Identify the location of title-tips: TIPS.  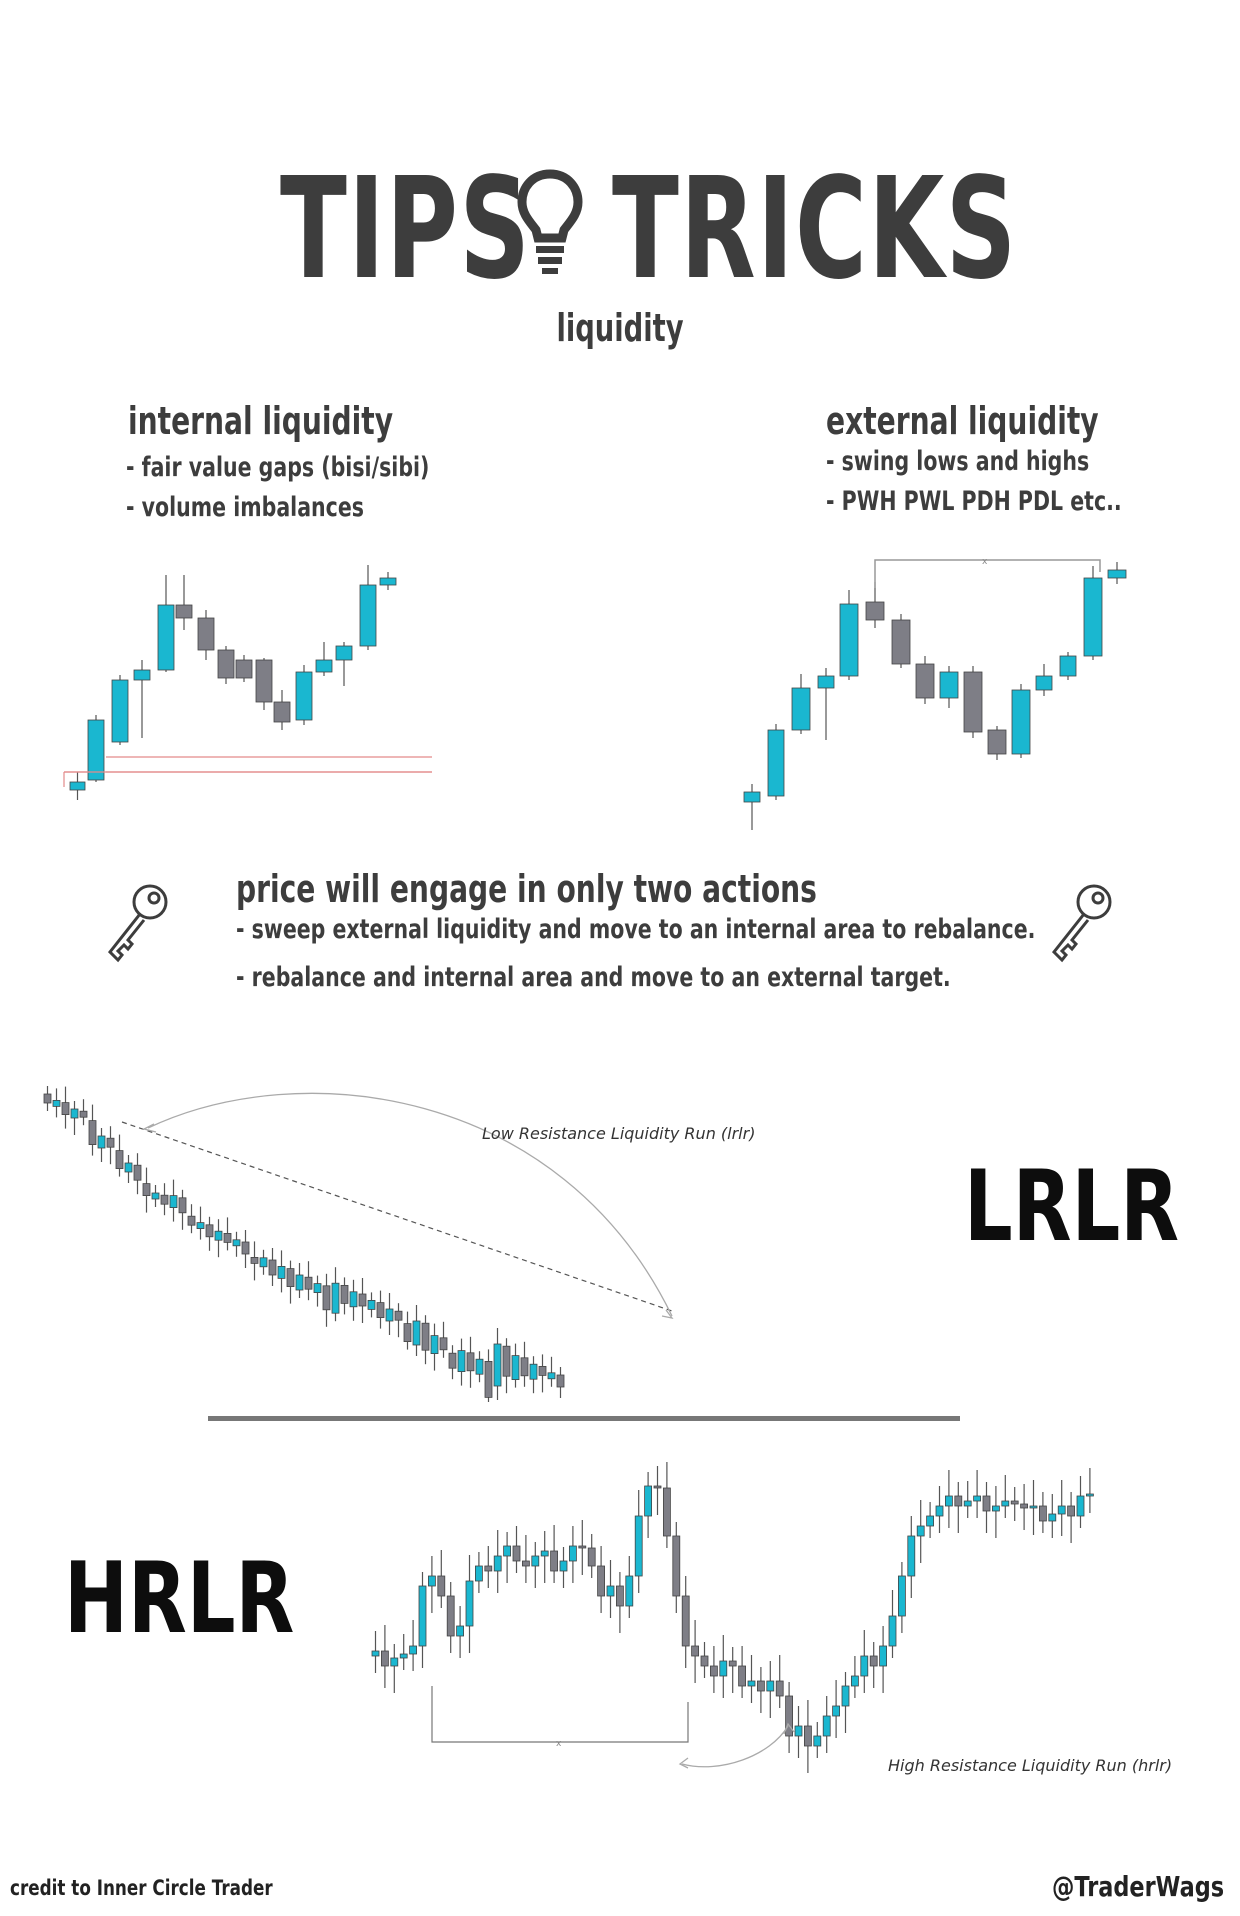
(406, 229).